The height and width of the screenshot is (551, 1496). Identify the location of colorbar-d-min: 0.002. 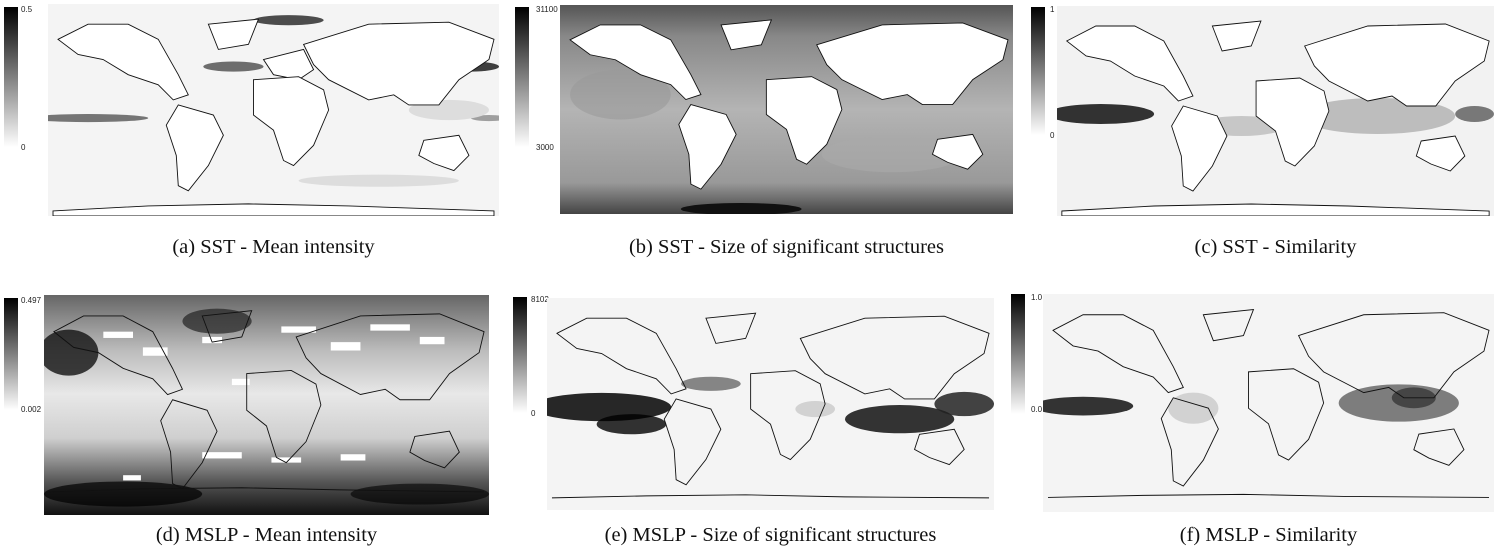
(31, 409).